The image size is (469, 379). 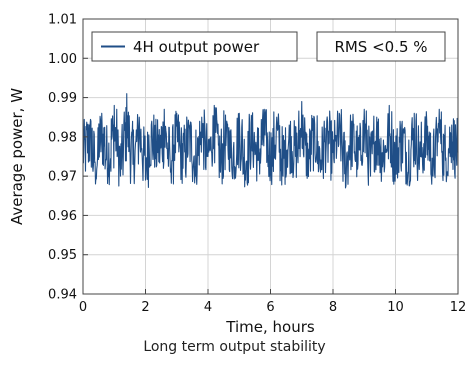 I want to click on y-axis-label: Average power, W, so click(x=17, y=156).